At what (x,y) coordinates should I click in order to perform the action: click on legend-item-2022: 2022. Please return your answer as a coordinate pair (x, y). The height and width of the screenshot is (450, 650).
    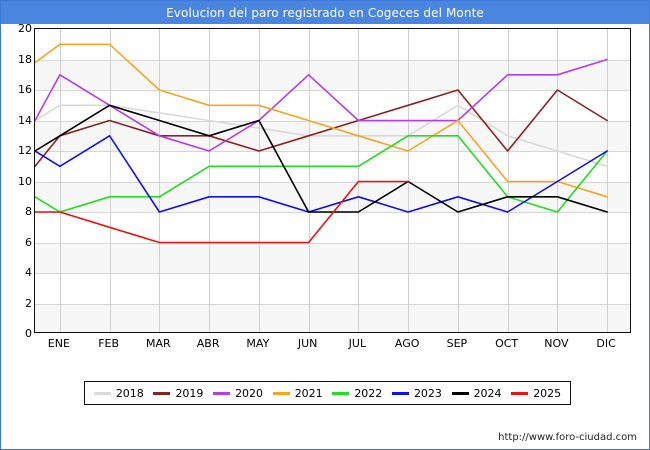
    Looking at the image, I should click on (357, 393).